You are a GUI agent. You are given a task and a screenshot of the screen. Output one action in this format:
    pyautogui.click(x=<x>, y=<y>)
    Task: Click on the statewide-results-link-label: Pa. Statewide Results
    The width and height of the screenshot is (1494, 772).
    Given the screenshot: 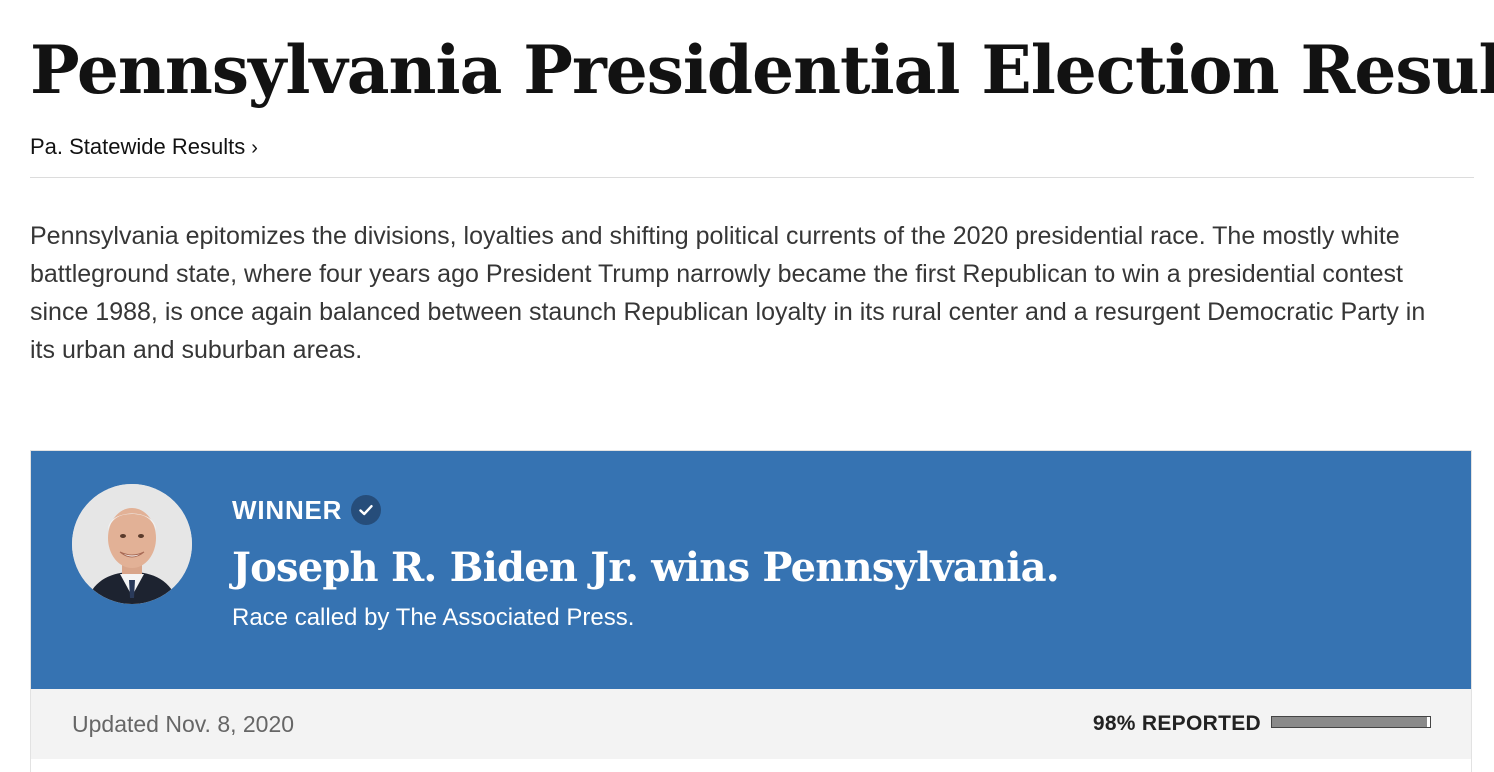 What is the action you would take?
    pyautogui.click(x=138, y=146)
    